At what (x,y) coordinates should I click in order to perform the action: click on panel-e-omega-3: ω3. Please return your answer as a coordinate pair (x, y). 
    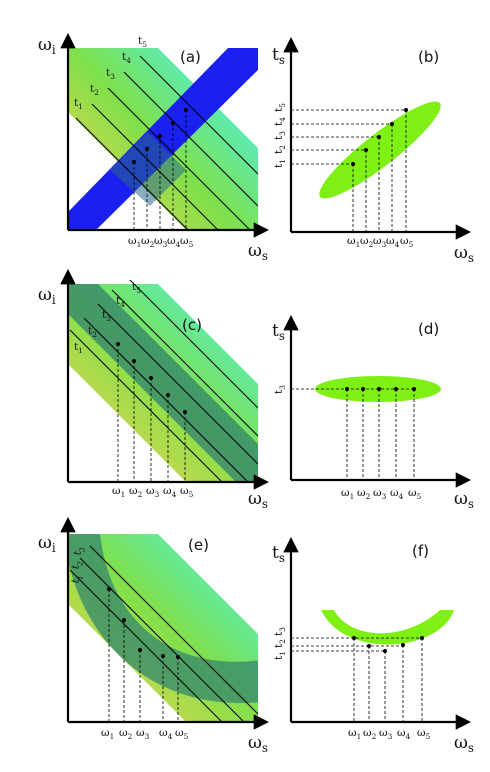
    Looking at the image, I should click on (143, 734).